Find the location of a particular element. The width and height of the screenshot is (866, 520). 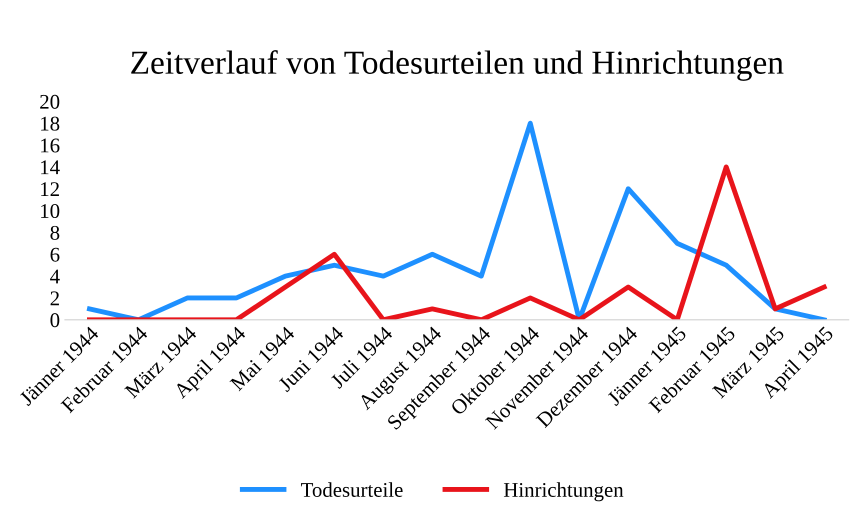

y-tick-label: 4 is located at coordinates (55, 277).